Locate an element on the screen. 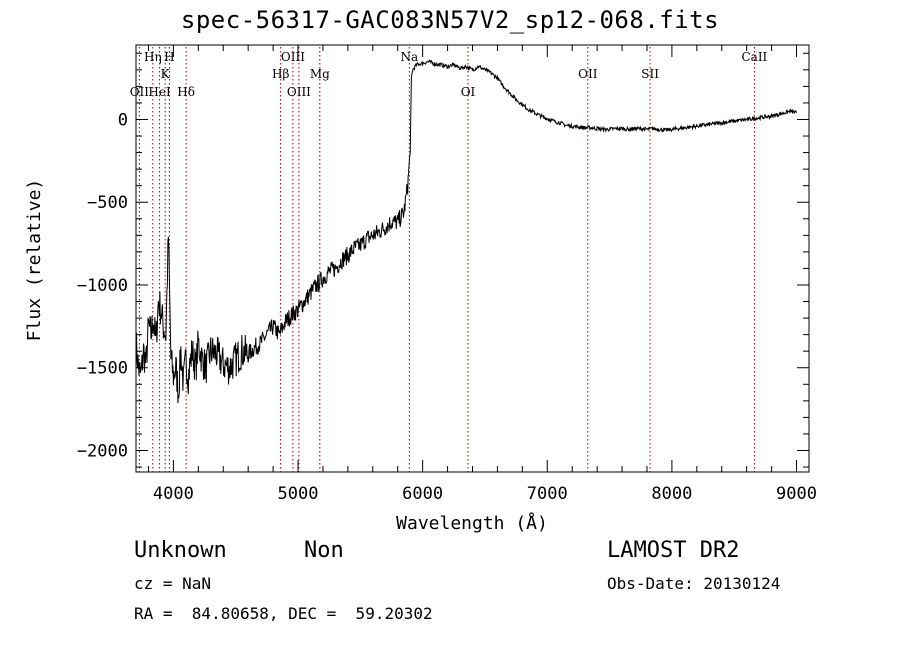  y-axis-label: Flux (relative) is located at coordinates (34, 260).